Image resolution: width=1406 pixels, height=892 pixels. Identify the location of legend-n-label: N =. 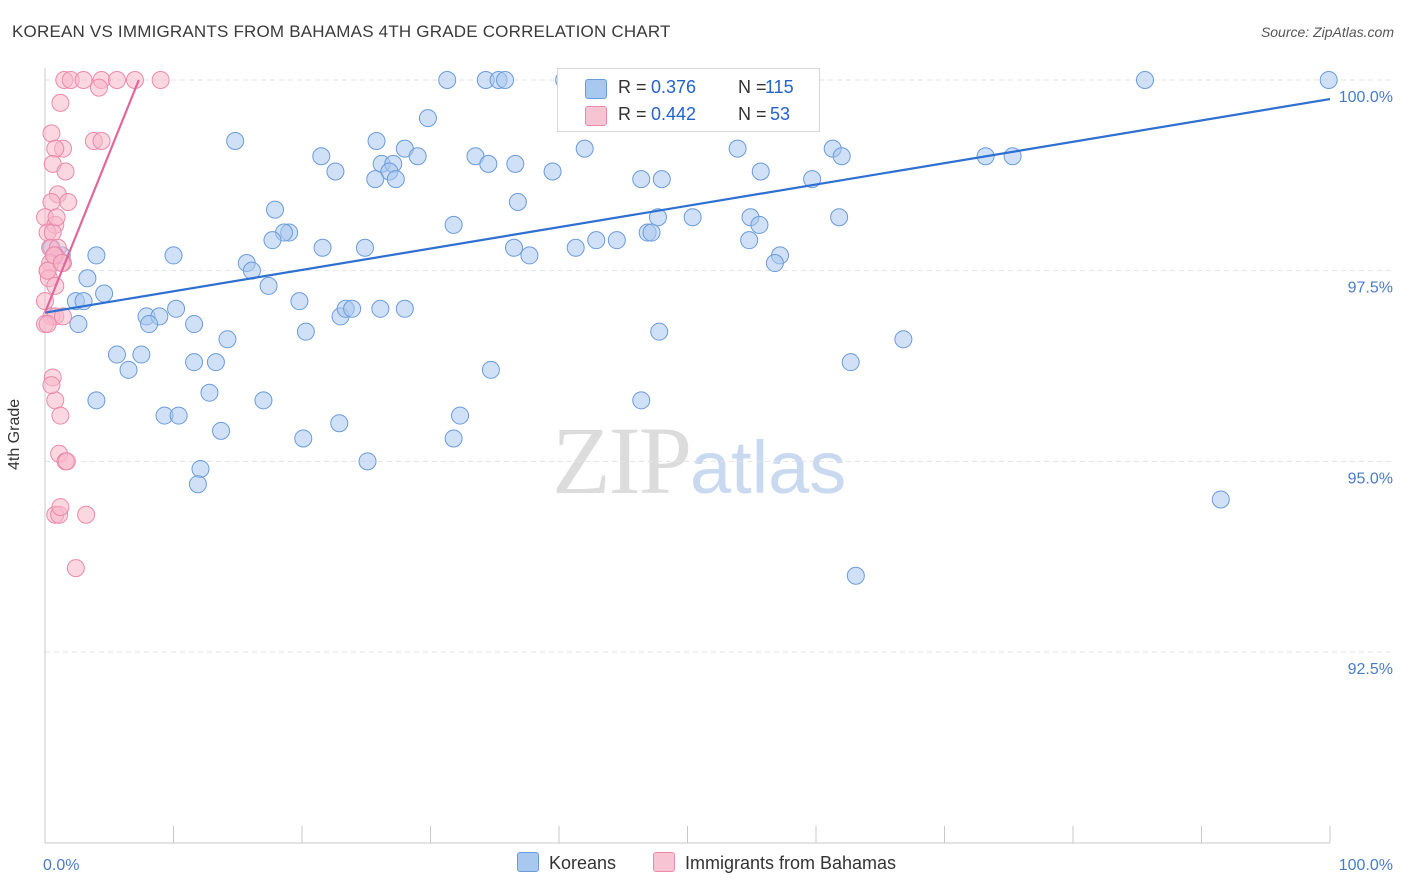
(752, 87).